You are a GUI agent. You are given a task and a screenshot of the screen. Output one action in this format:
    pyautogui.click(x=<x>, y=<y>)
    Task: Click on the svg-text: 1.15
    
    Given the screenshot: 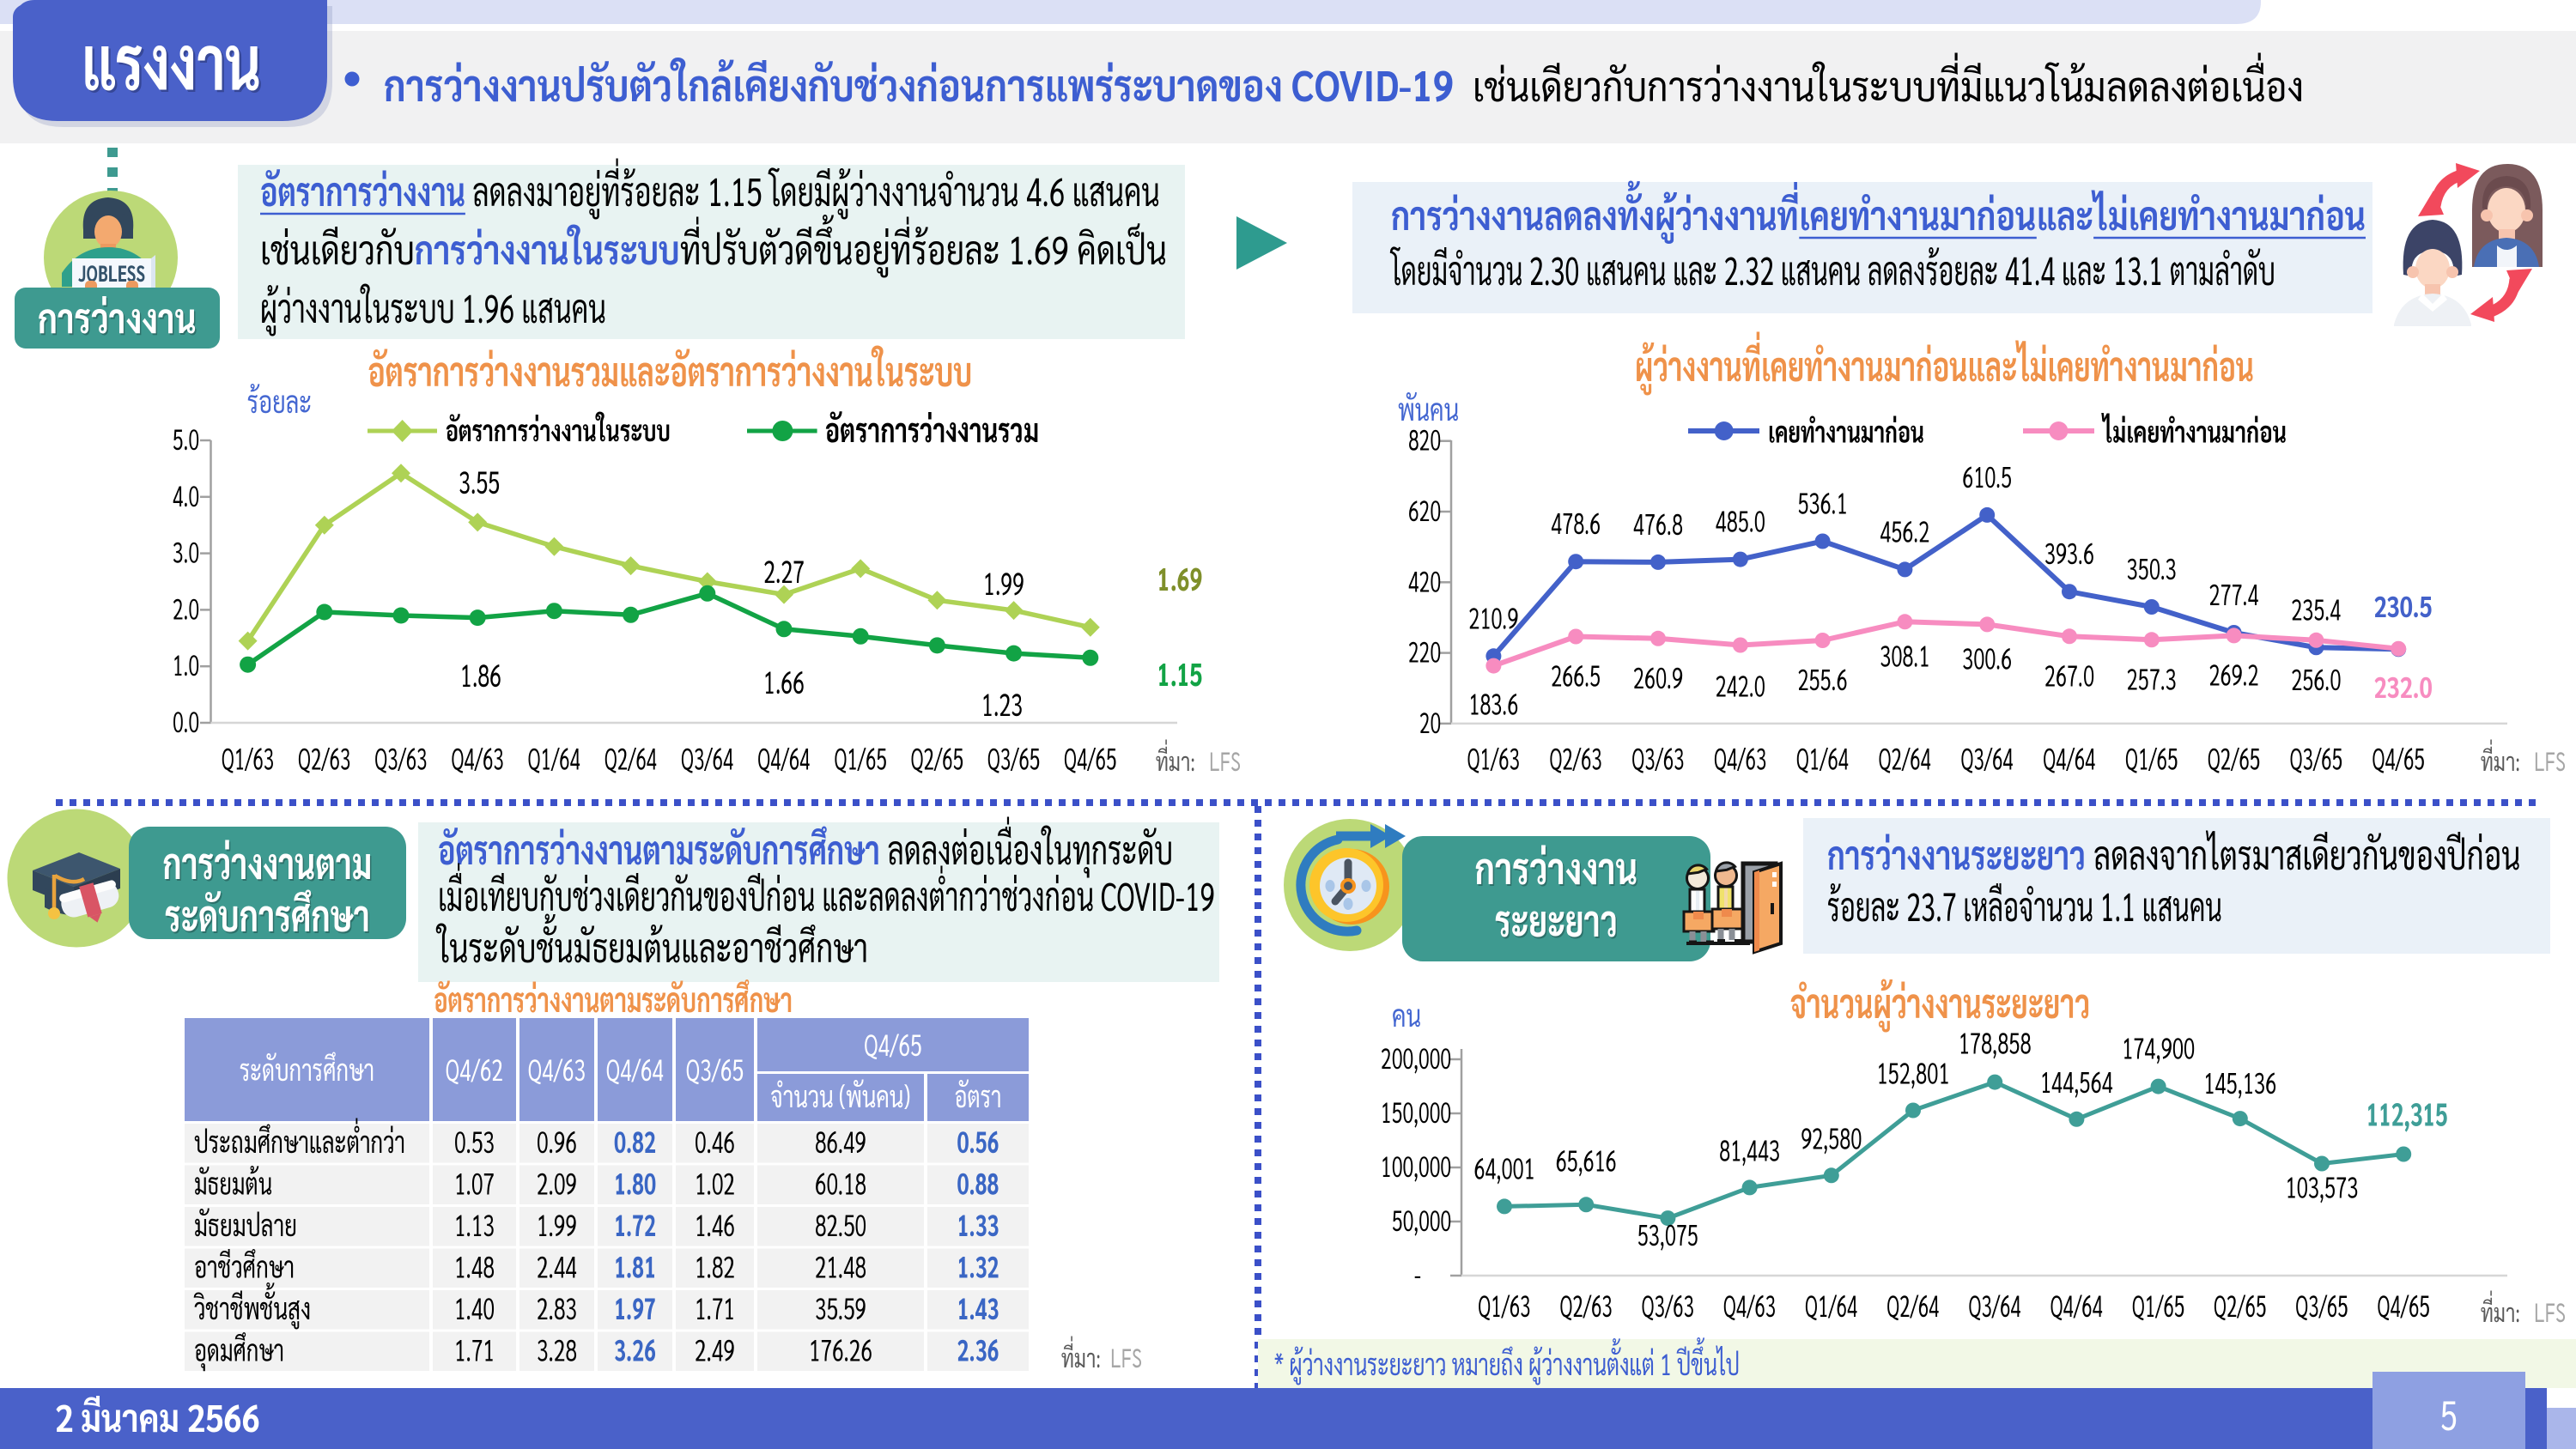 What is the action you would take?
    pyautogui.click(x=1180, y=673)
    